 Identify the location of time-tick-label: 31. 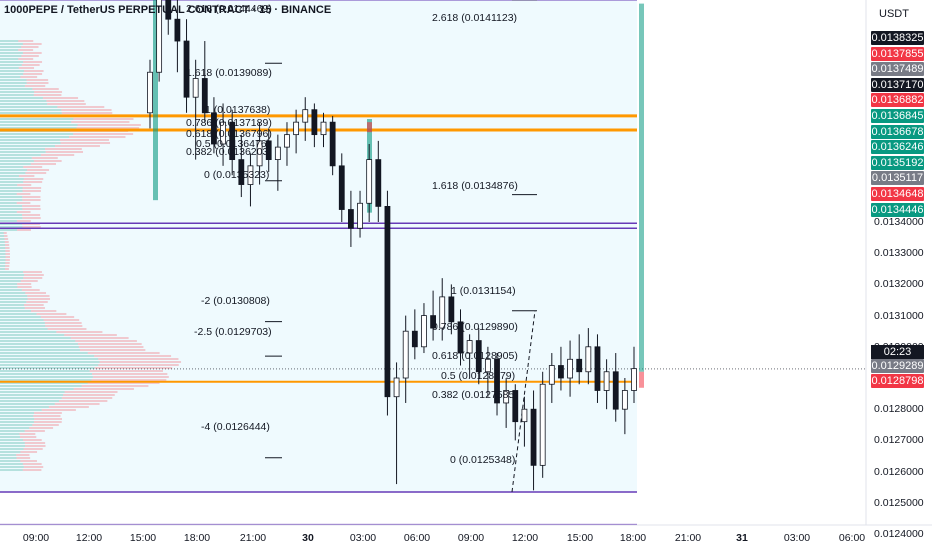
(742, 538).